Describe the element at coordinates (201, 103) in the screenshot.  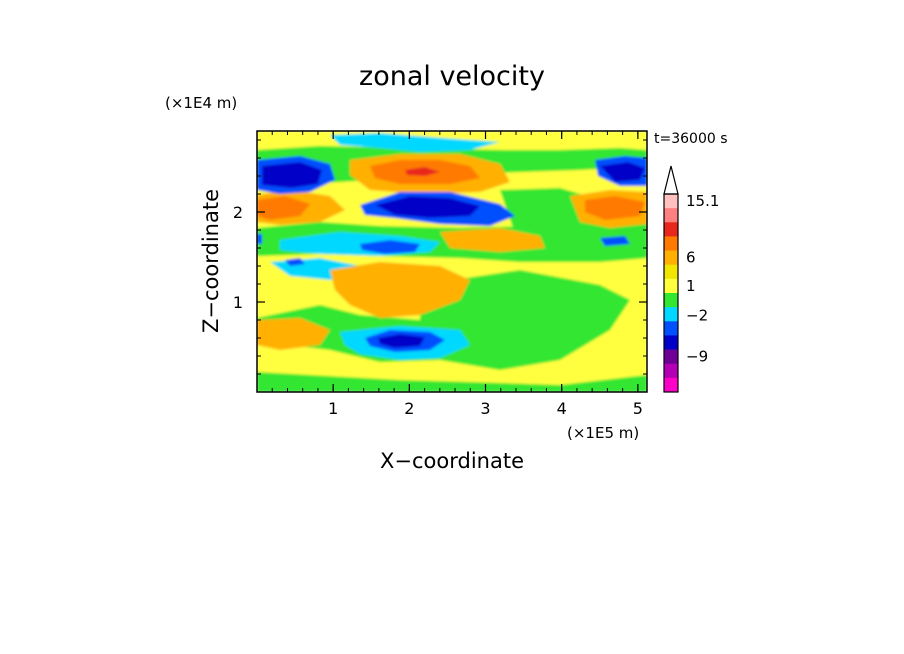
I see `y-scale-note: (×1E4 m)` at that location.